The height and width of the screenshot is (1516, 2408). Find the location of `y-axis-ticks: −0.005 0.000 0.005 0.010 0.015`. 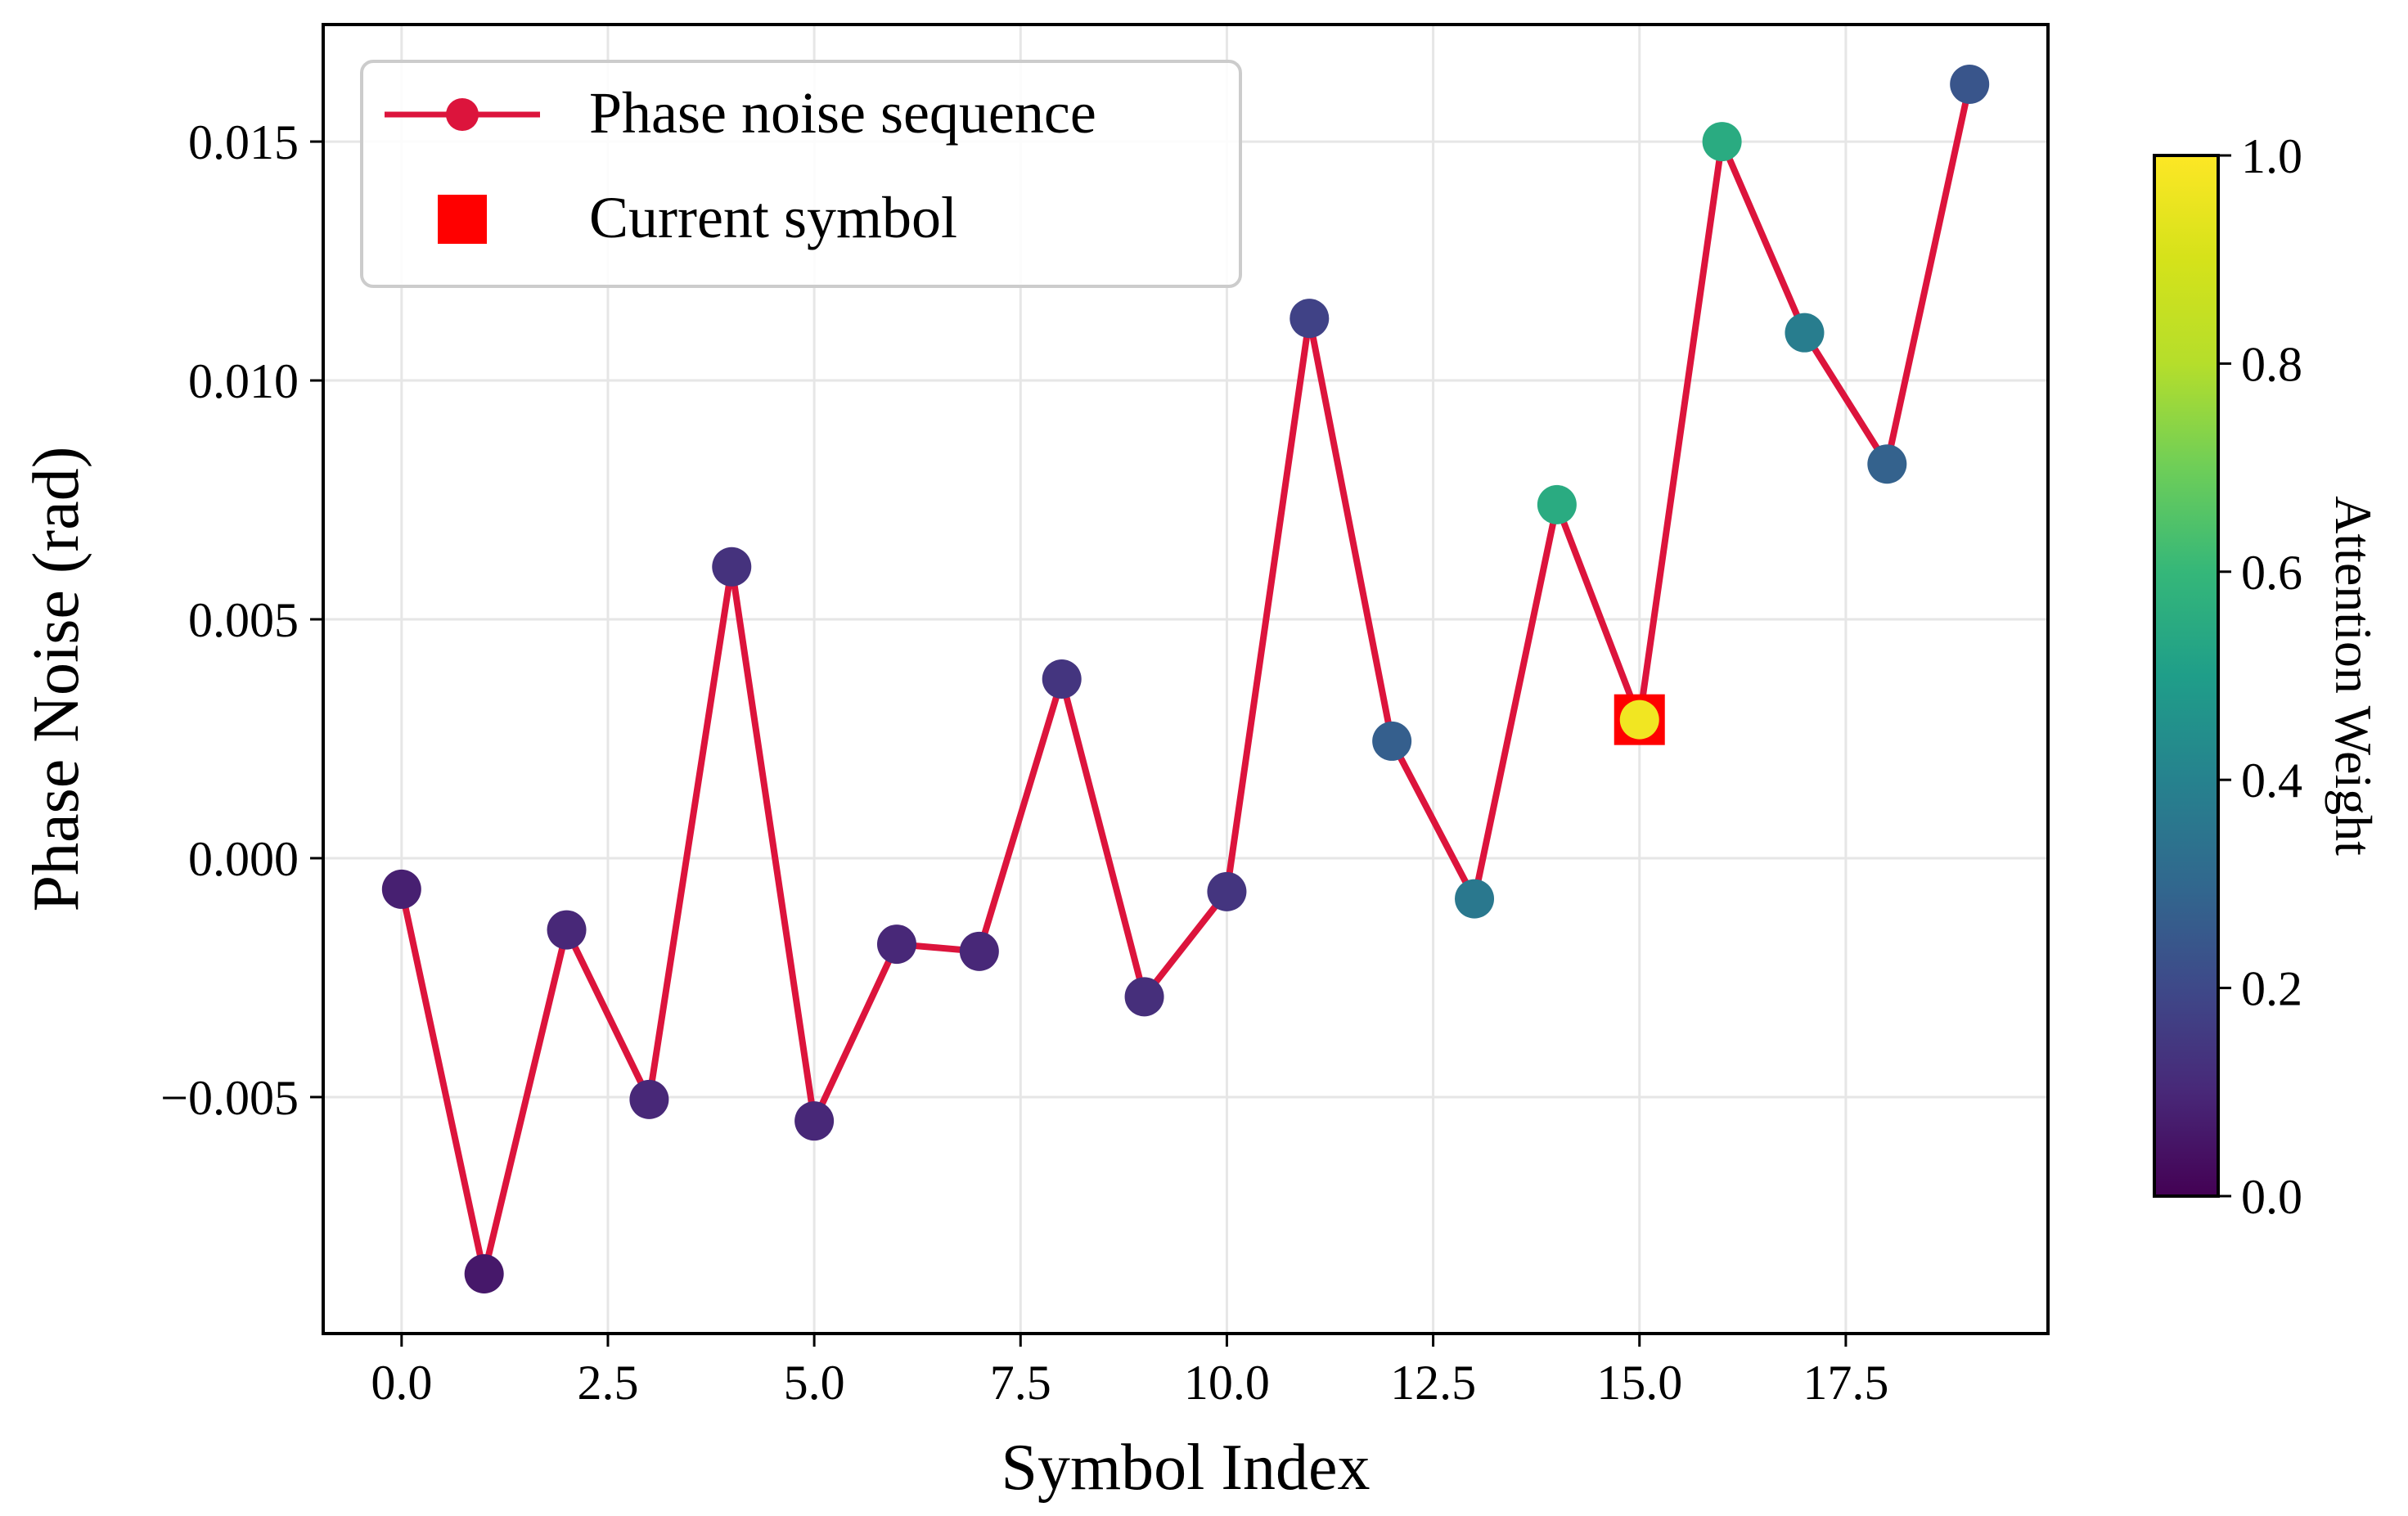

y-axis-ticks: −0.005 0.000 0.005 0.010 0.015 is located at coordinates (242, 620).